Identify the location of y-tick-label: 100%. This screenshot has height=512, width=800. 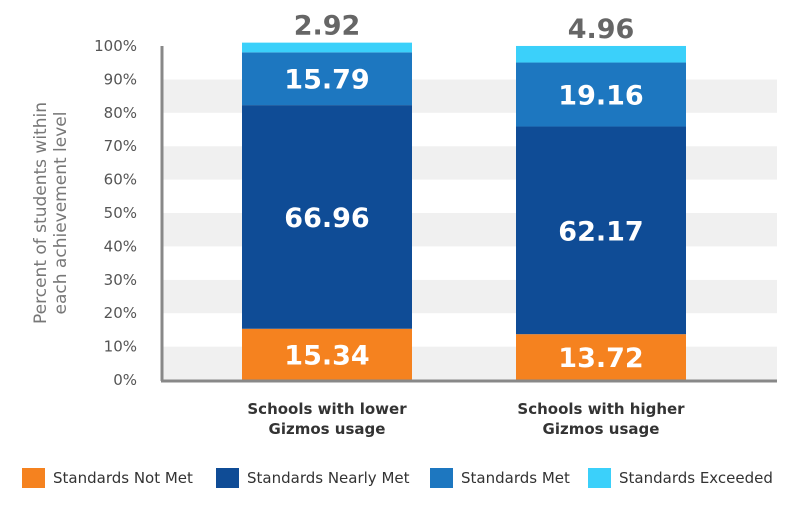
(115, 46).